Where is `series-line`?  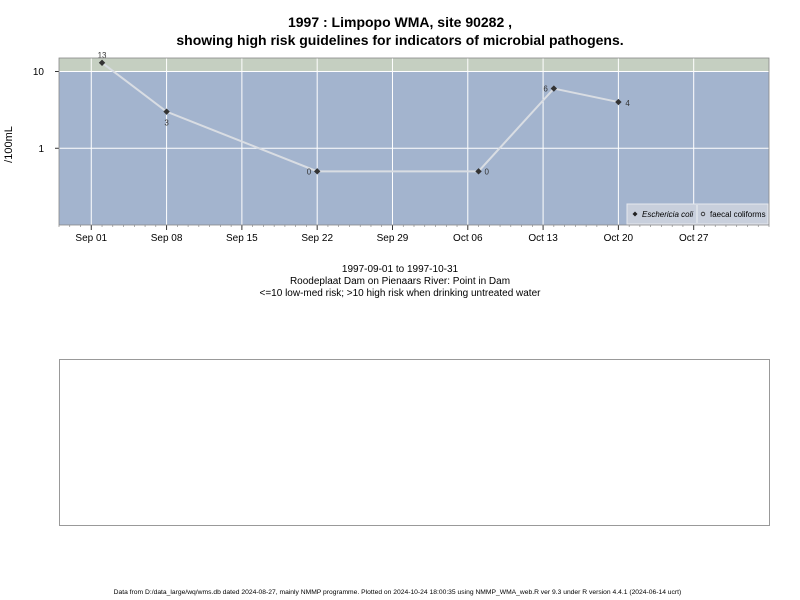
series-line is located at coordinates (360, 117).